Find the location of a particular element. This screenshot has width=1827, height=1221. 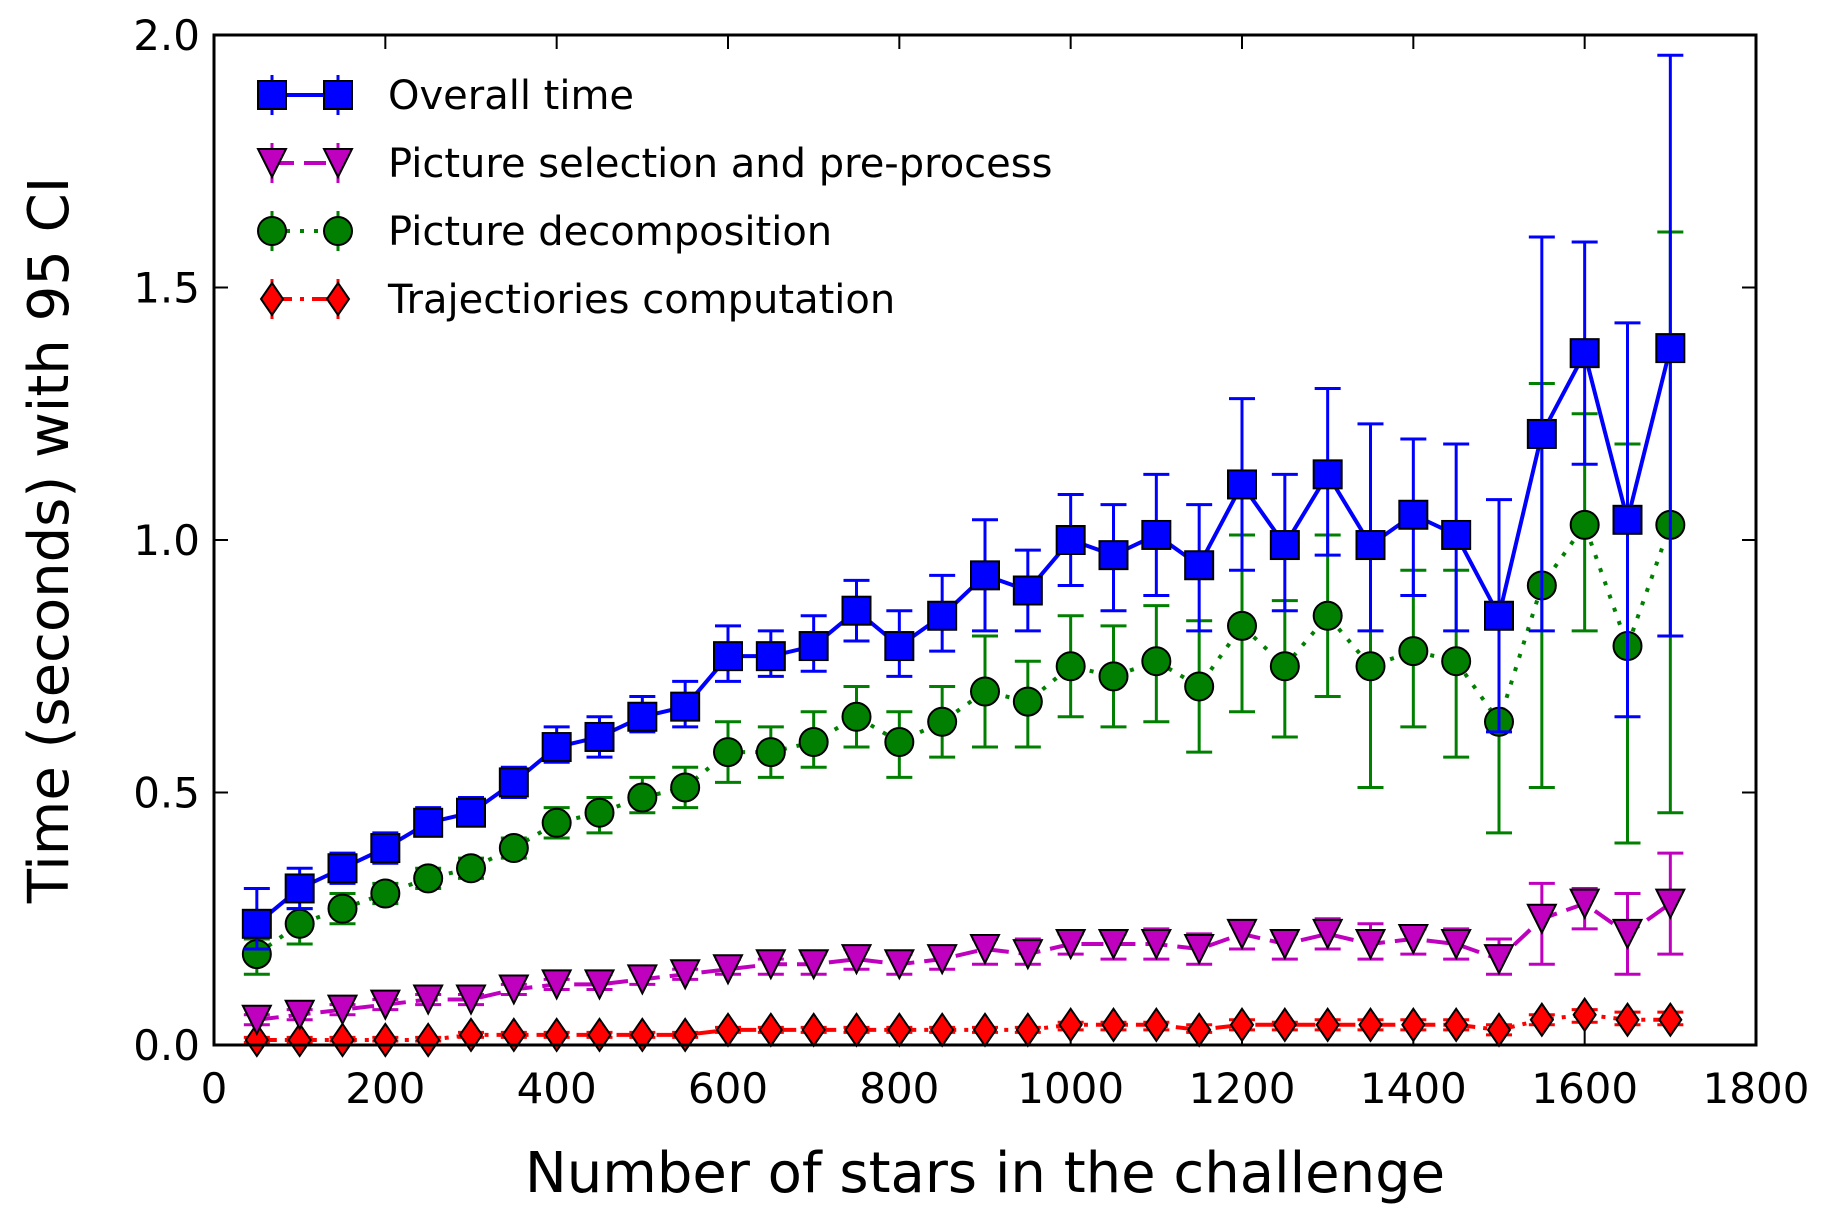

x-tick-label: 1800 is located at coordinates (1756, 1088).